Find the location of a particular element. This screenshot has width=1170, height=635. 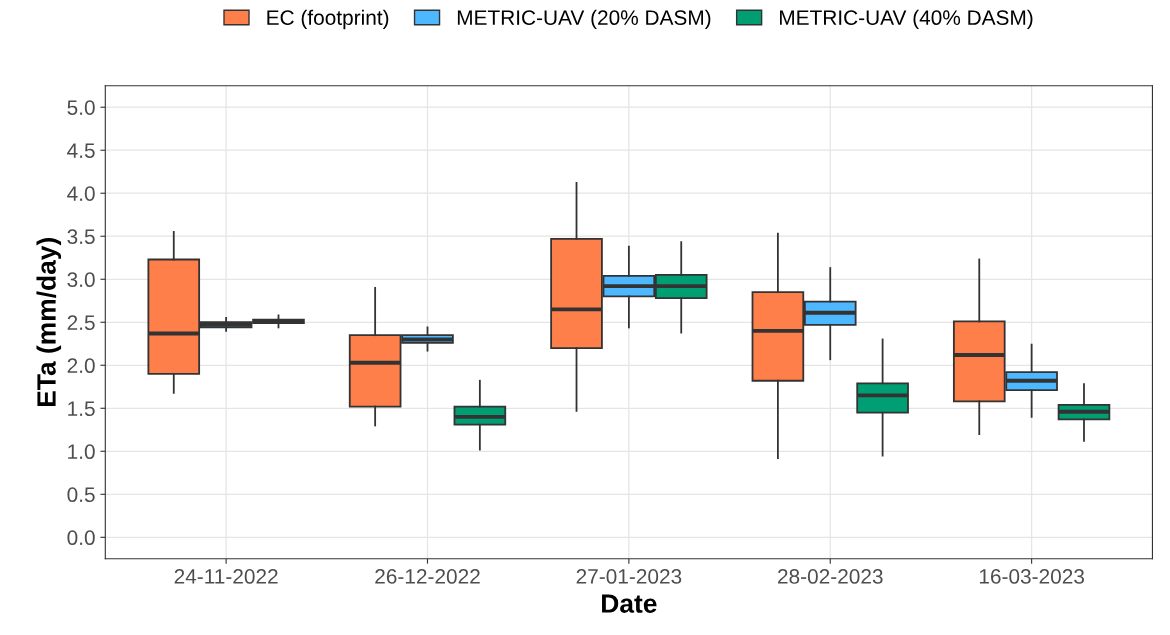

legend-label: EC (footprint) is located at coordinates (328, 19).